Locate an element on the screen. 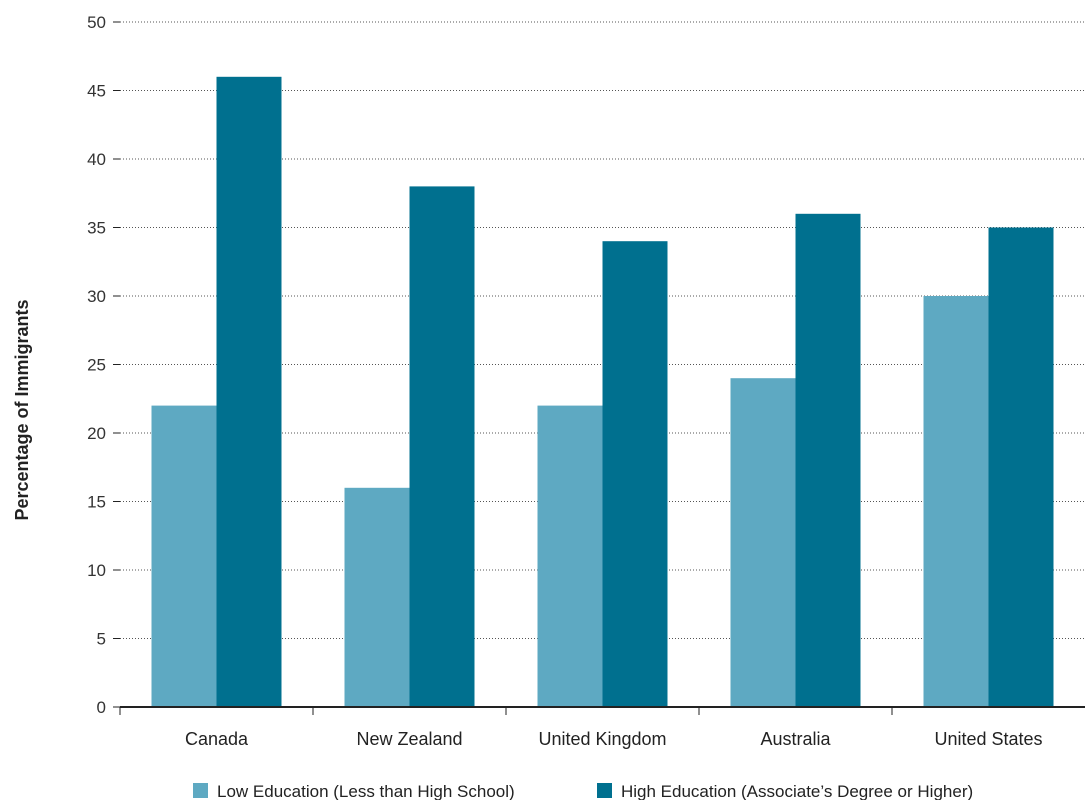  y-tick-label: 15 is located at coordinates (96, 502).